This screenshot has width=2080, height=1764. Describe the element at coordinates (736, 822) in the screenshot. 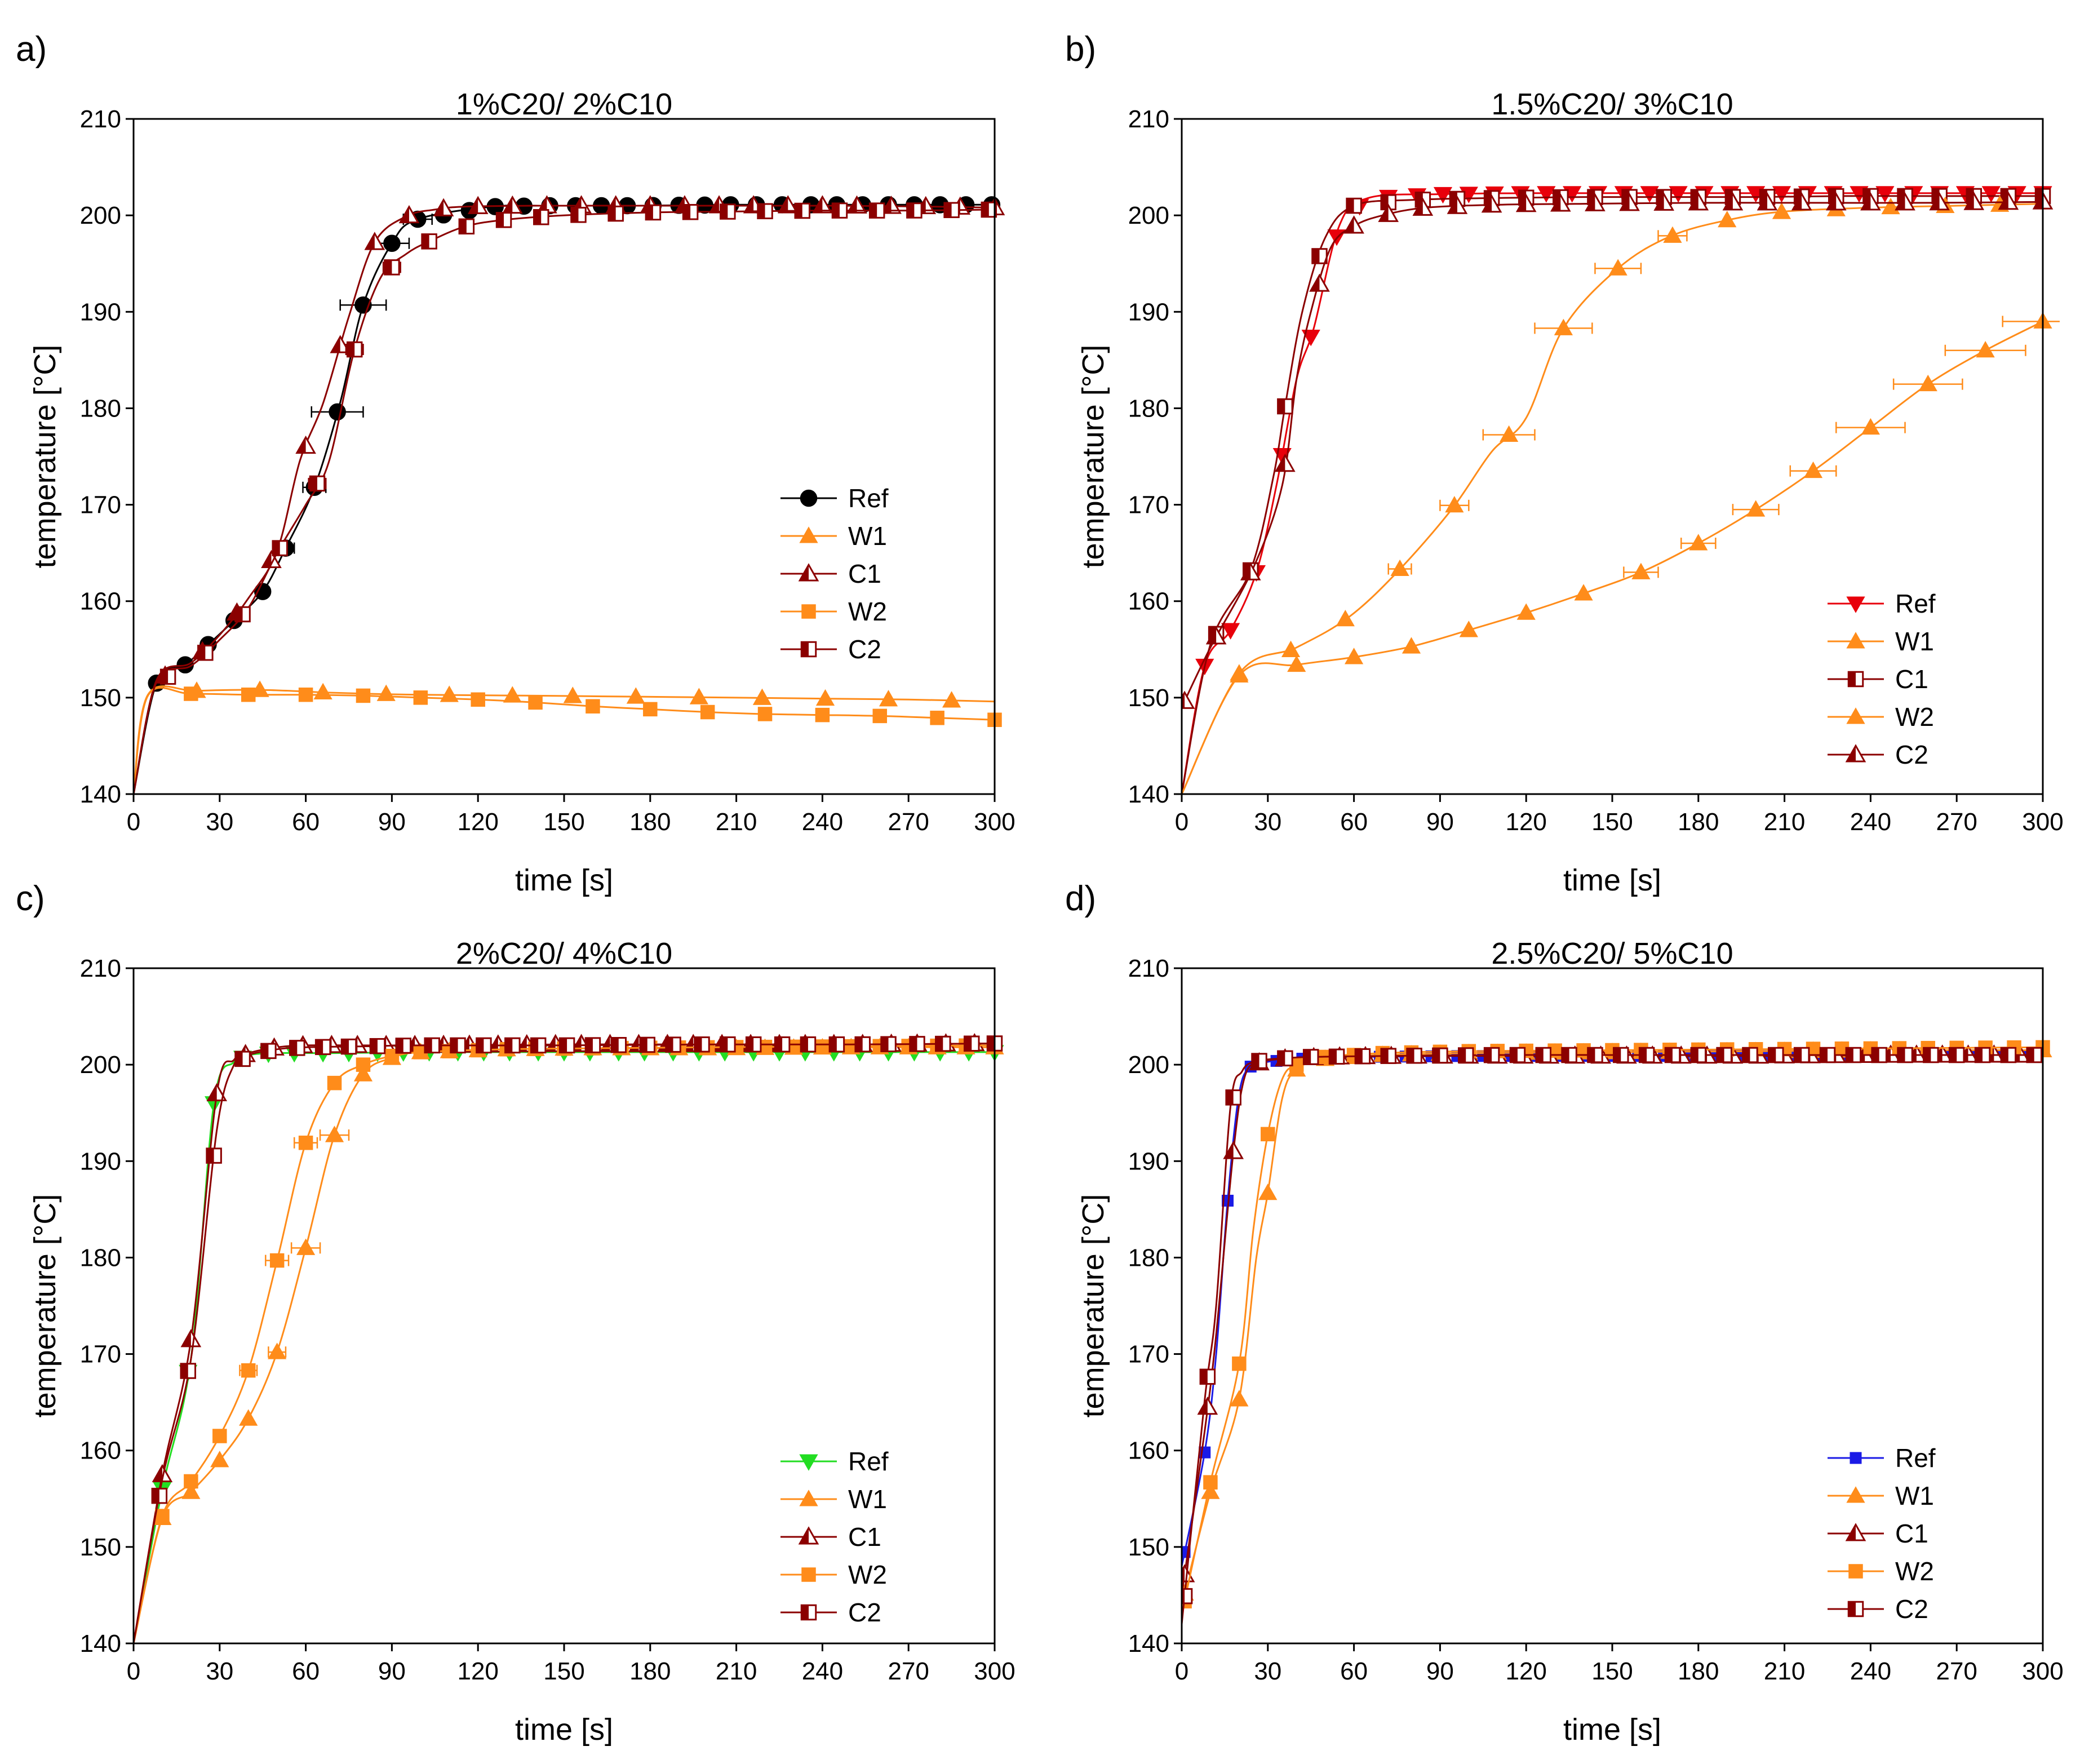

I see `x-tick-label: 210` at that location.